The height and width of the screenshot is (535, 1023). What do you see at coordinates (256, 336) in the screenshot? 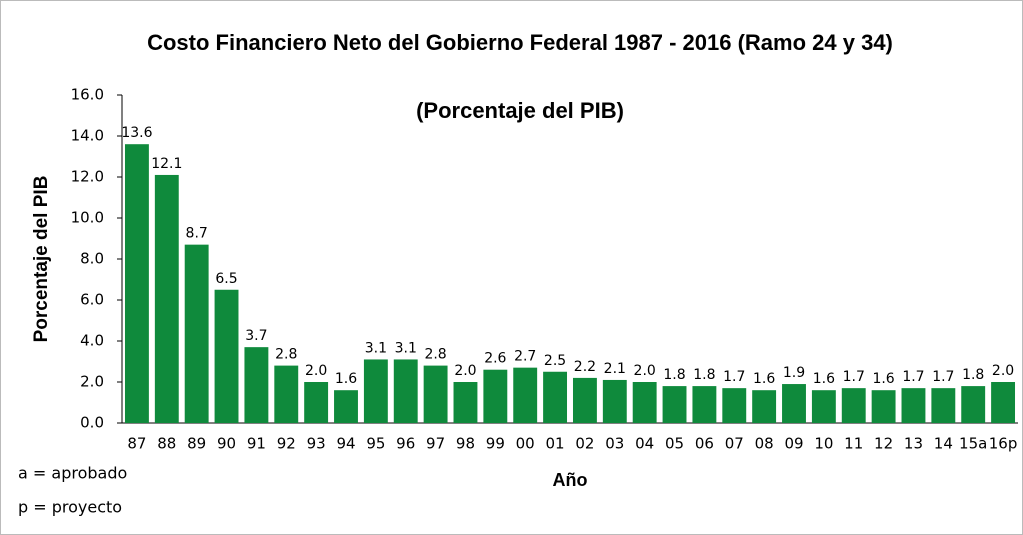
I see `data-label: 3.7` at bounding box center [256, 336].